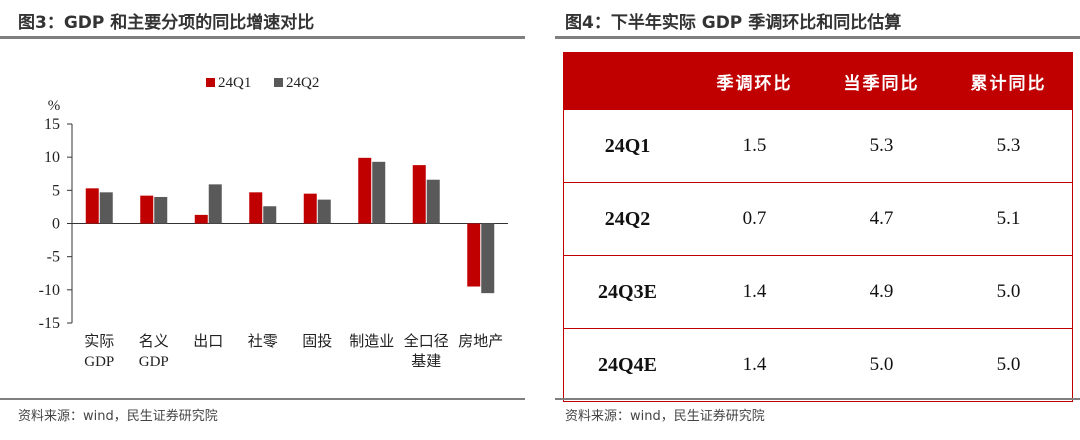 The width and height of the screenshot is (1080, 440). Describe the element at coordinates (754, 219) in the screenshot. I see `table-cell: 0.7` at that location.